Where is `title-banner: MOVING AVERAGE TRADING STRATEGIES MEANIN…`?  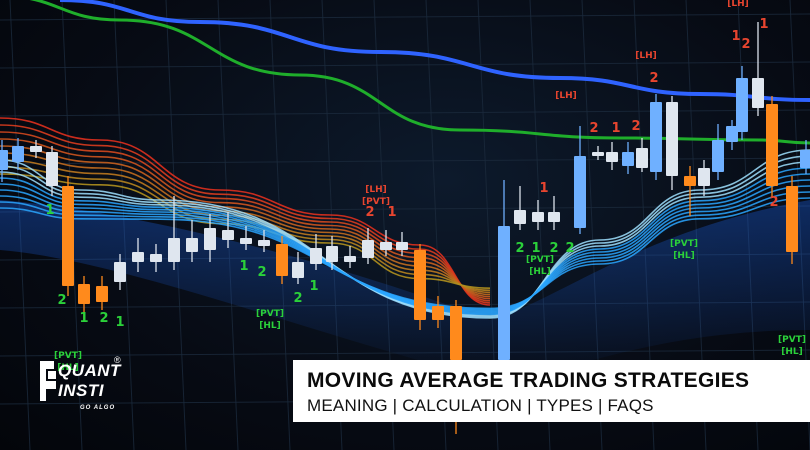 title-banner: MOVING AVERAGE TRADING STRATEGIES MEANIN… is located at coordinates (551, 391).